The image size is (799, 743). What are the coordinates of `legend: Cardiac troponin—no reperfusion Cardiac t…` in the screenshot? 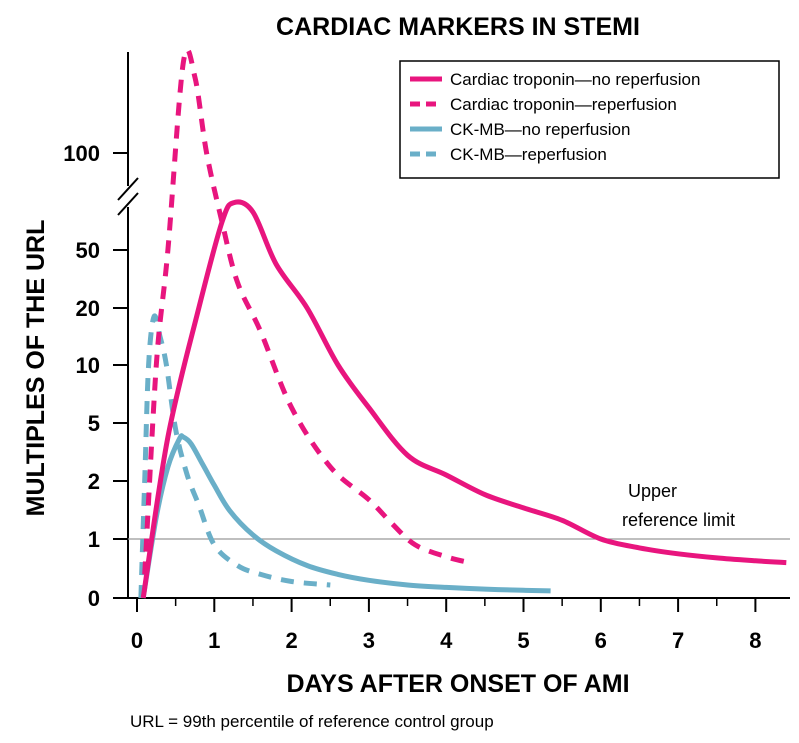 It's located at (589, 119).